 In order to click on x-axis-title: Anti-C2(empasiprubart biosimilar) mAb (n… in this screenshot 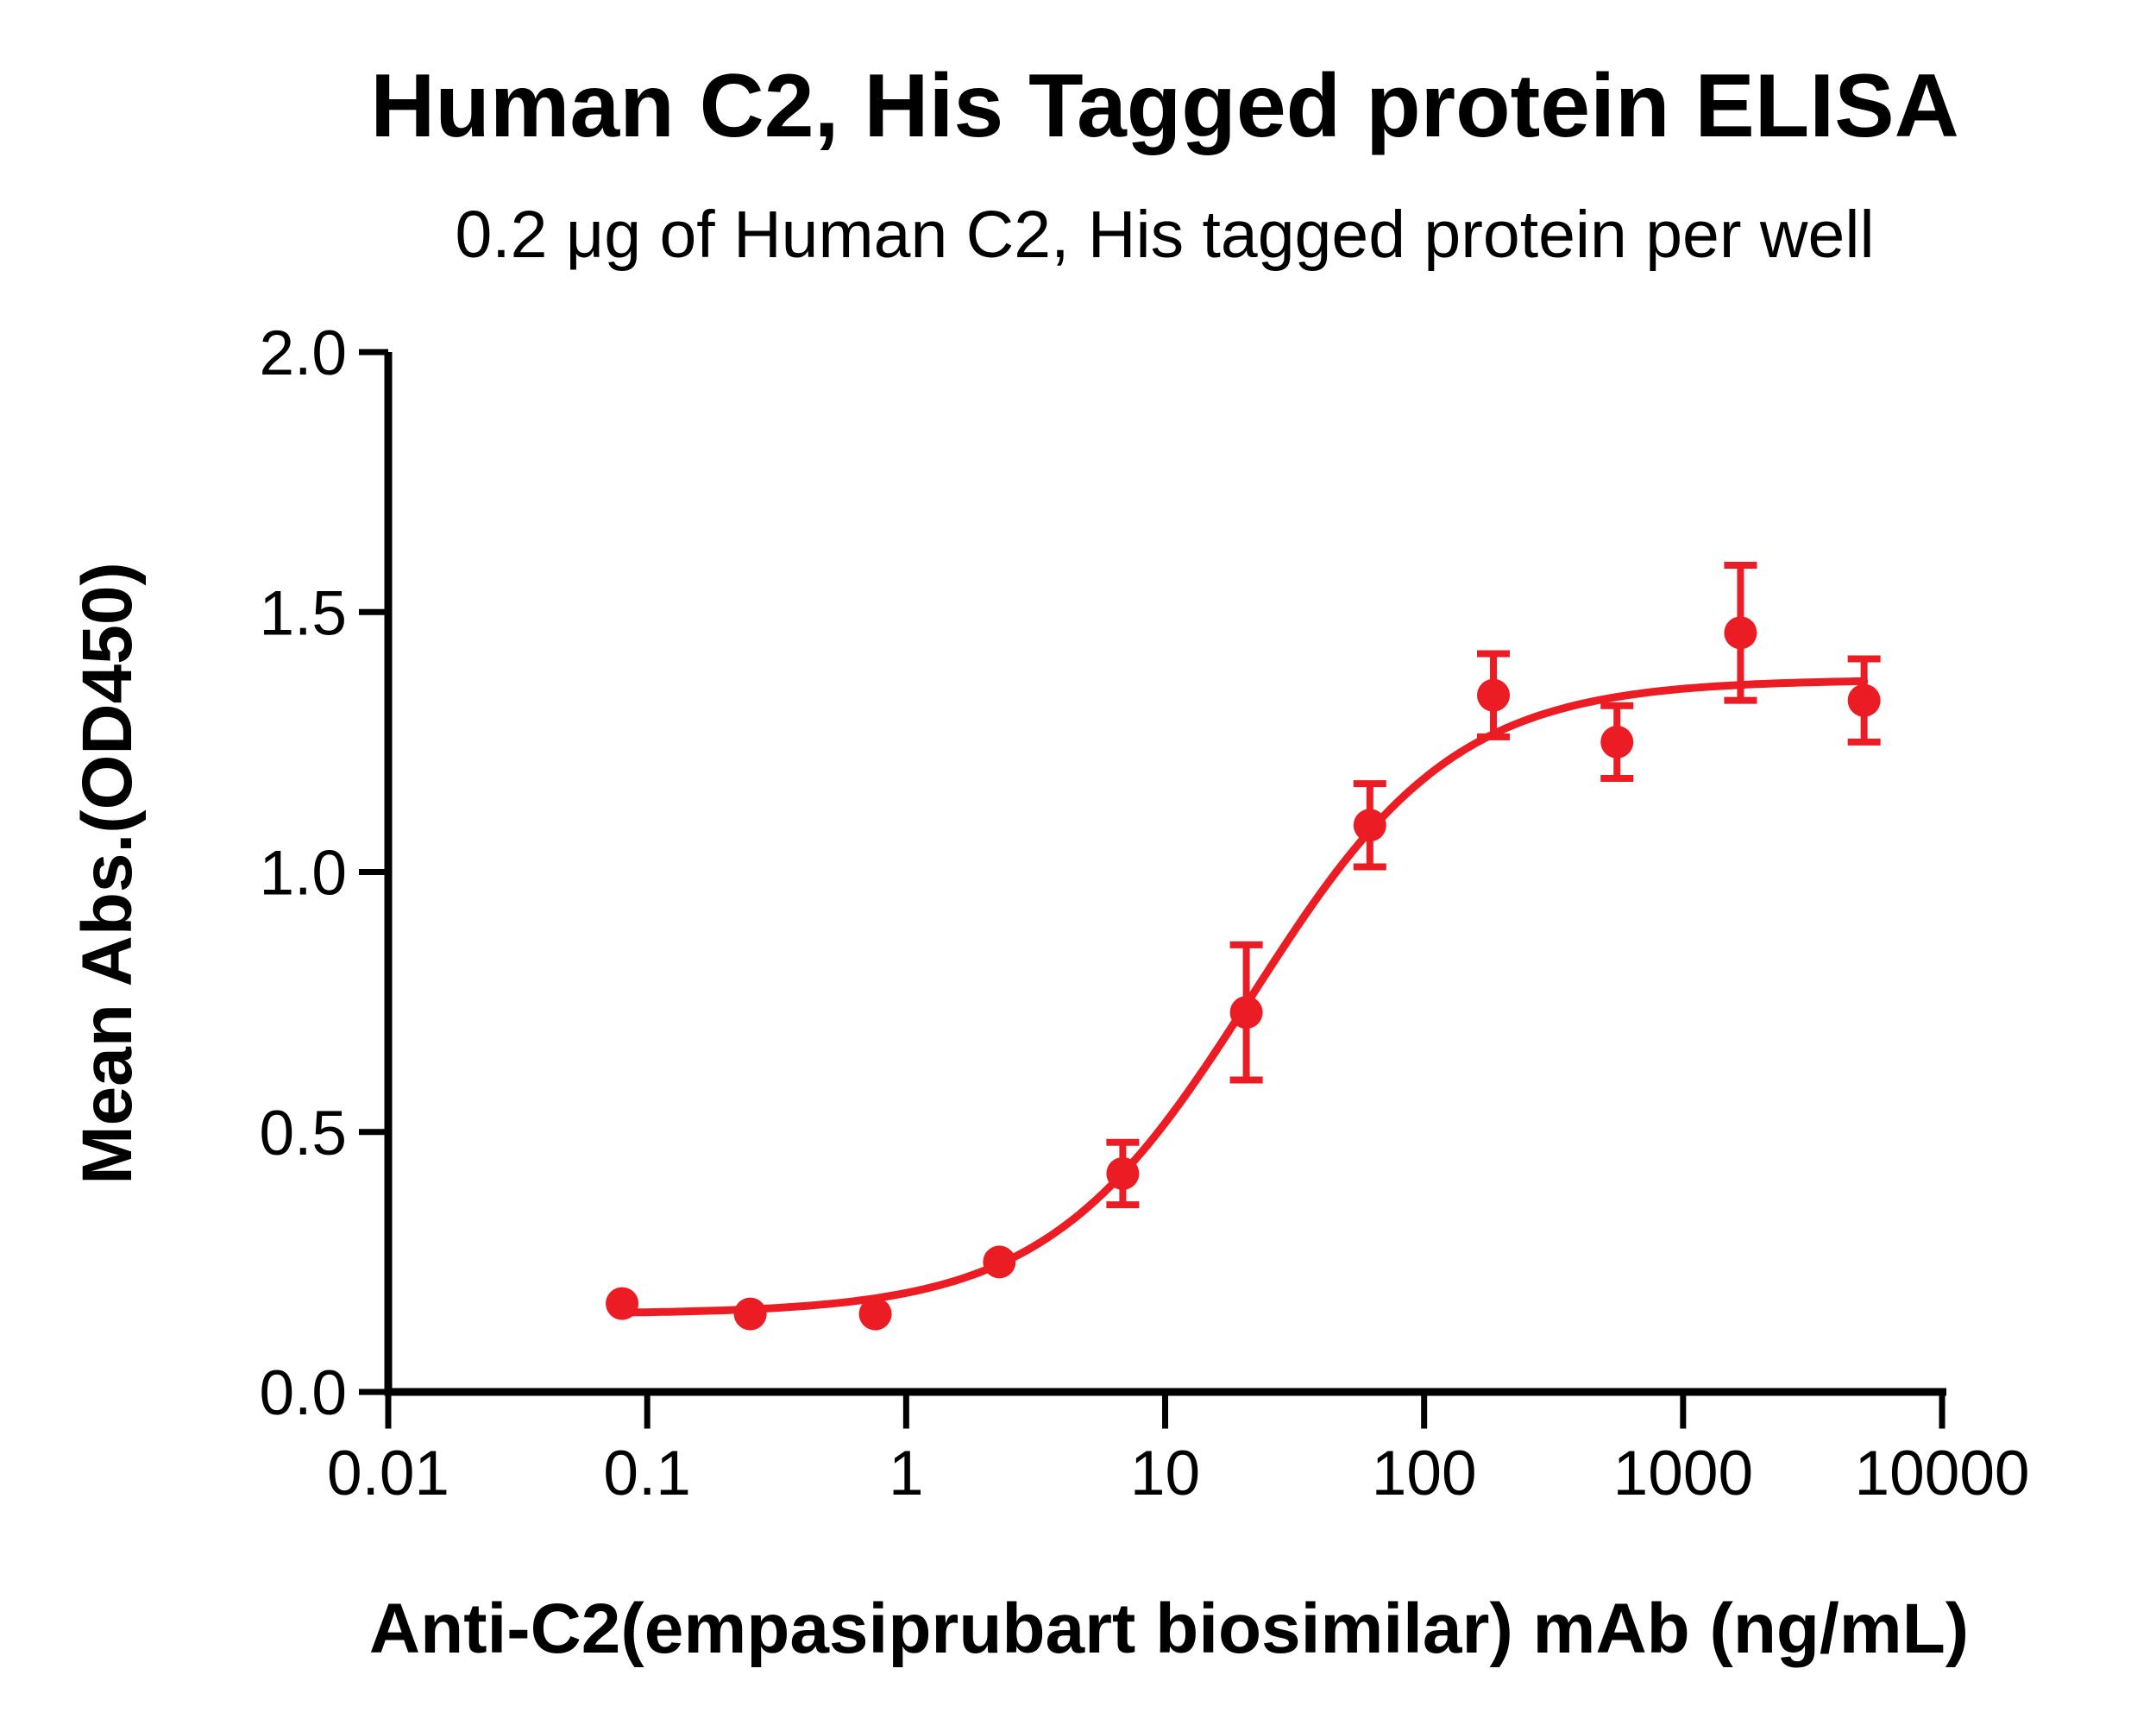, I will do `click(1169, 1629)`.